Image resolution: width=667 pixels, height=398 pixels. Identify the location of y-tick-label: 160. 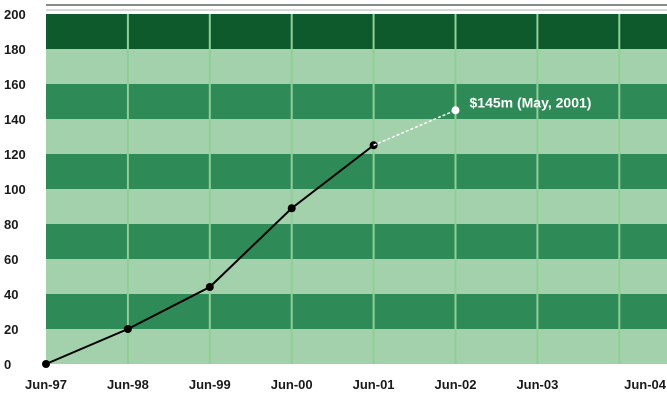
(15, 84).